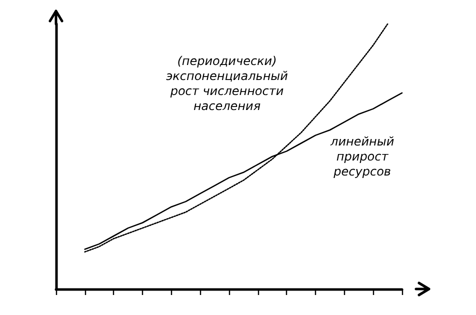  Describe the element at coordinates (227, 83) in the screenshot. I see `series-label: (периодически) экспоненциальный рост численности населения` at that location.